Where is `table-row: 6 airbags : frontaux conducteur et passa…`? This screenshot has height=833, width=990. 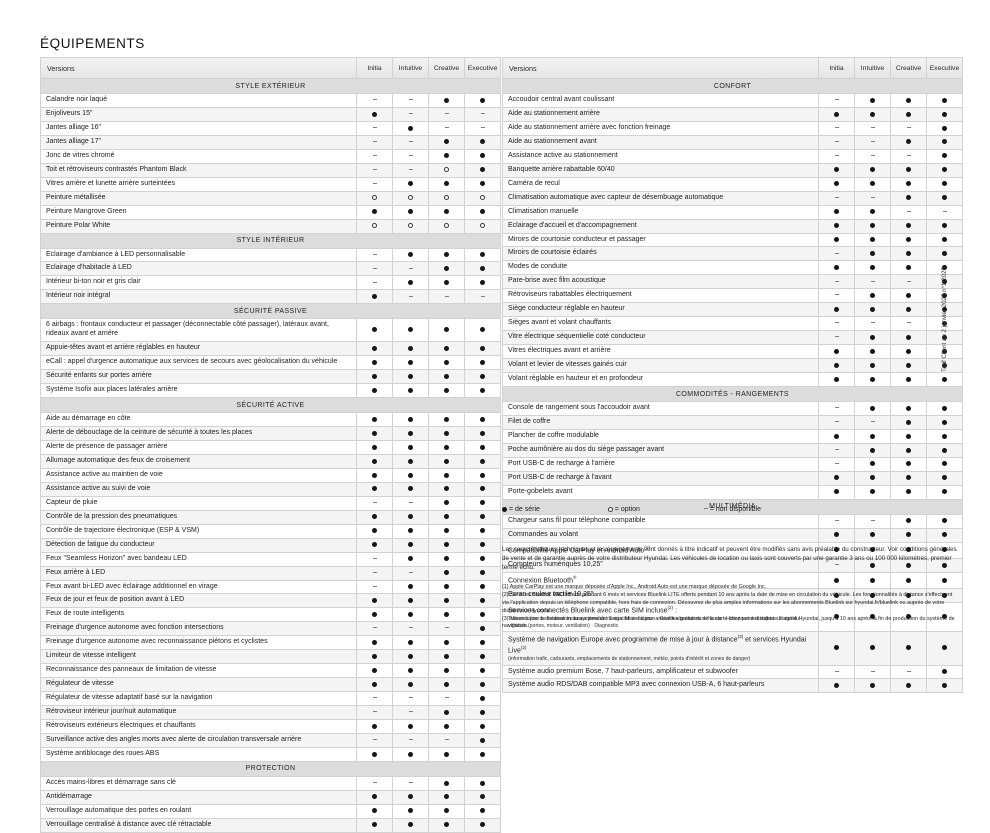 table-row: 6 airbags : frontaux conducteur et passa… is located at coordinates (270, 330).